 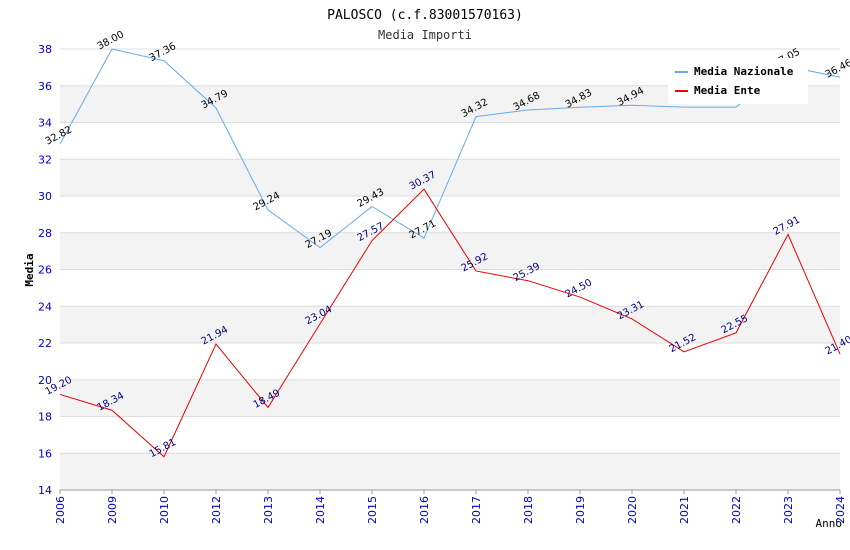 I want to click on y-tick-label: 16, so click(x=45, y=453).